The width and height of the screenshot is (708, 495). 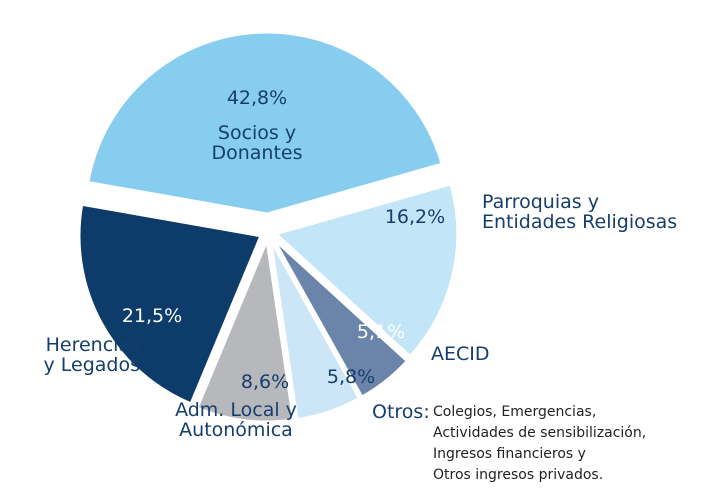 I want to click on category-label: Parroquias y Entidades Religiosas, so click(x=580, y=212).